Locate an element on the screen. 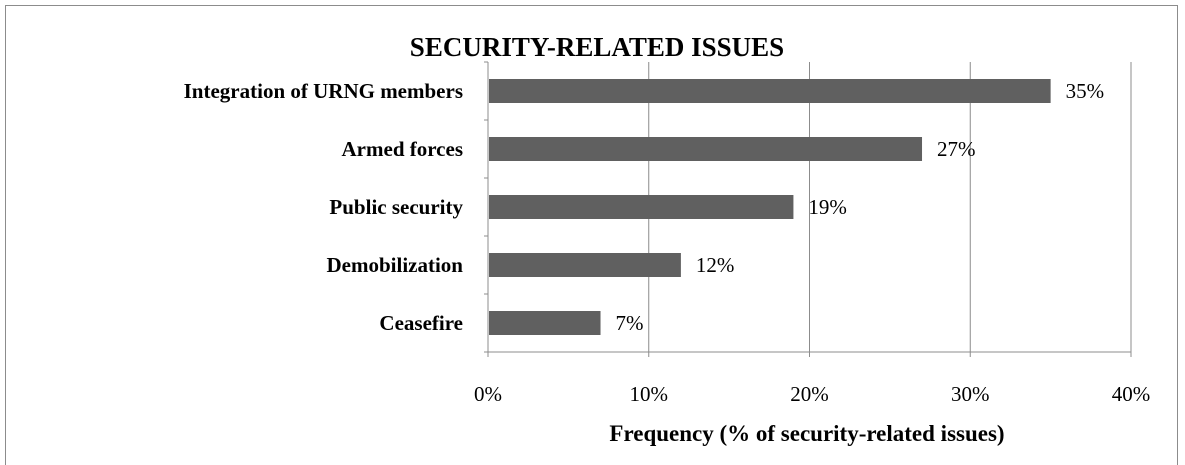  x-axis-label: Frequency (% of security-related issues) is located at coordinates (806, 433).